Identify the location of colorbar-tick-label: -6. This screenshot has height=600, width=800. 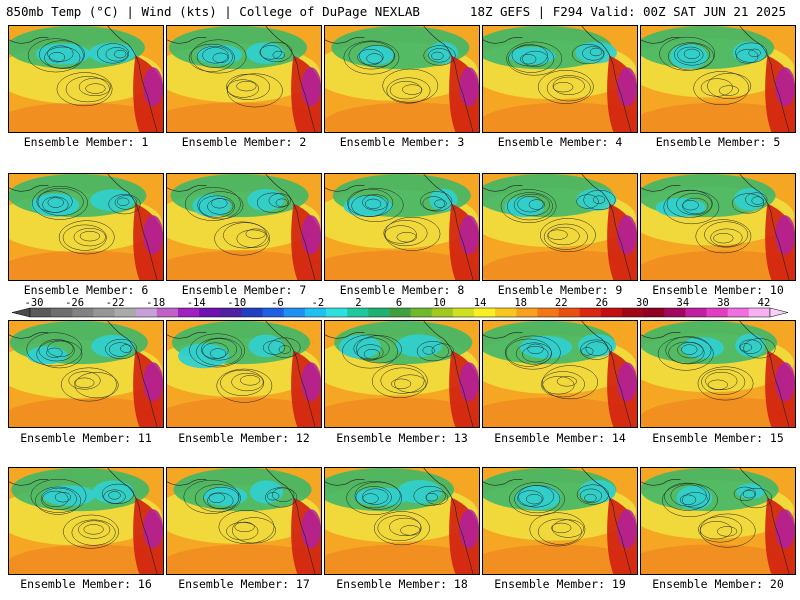
(277, 303).